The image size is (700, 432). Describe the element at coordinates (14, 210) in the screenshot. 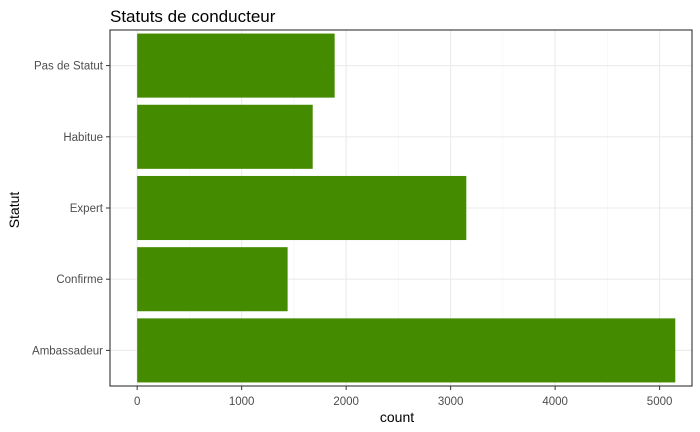

I see `y-axis-title: Statut` at that location.